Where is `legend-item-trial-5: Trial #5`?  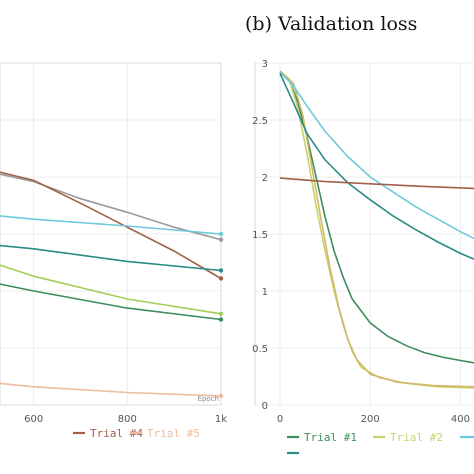
legend-item-trial-5: Trial #5 is located at coordinates (165, 433).